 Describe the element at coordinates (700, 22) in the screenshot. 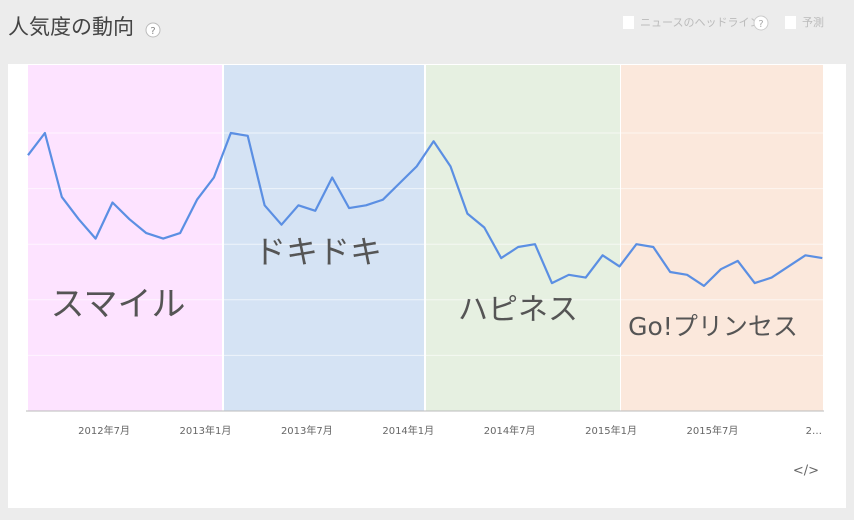

I see `news-label: ニュースのヘッドライン` at that location.